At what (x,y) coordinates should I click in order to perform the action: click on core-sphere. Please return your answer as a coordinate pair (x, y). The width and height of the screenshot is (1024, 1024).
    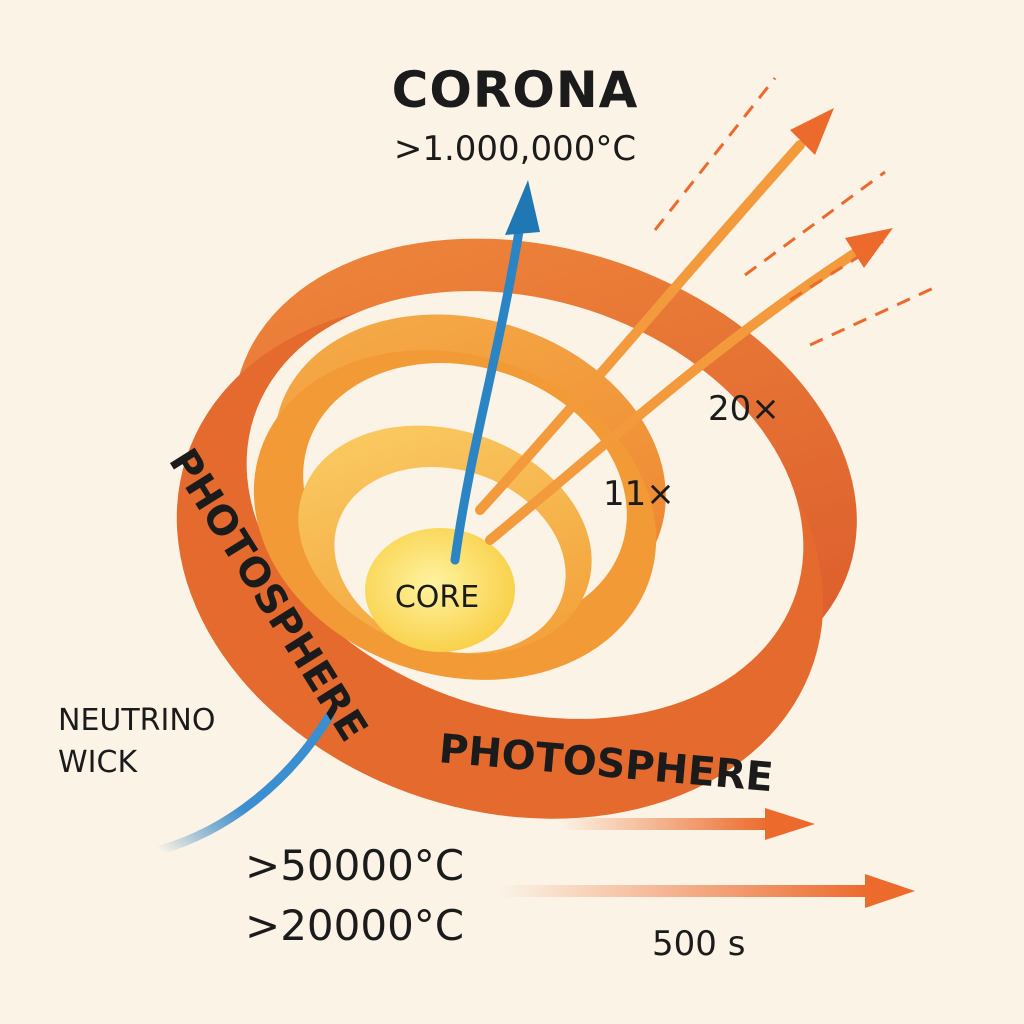
    Looking at the image, I should click on (440, 590).